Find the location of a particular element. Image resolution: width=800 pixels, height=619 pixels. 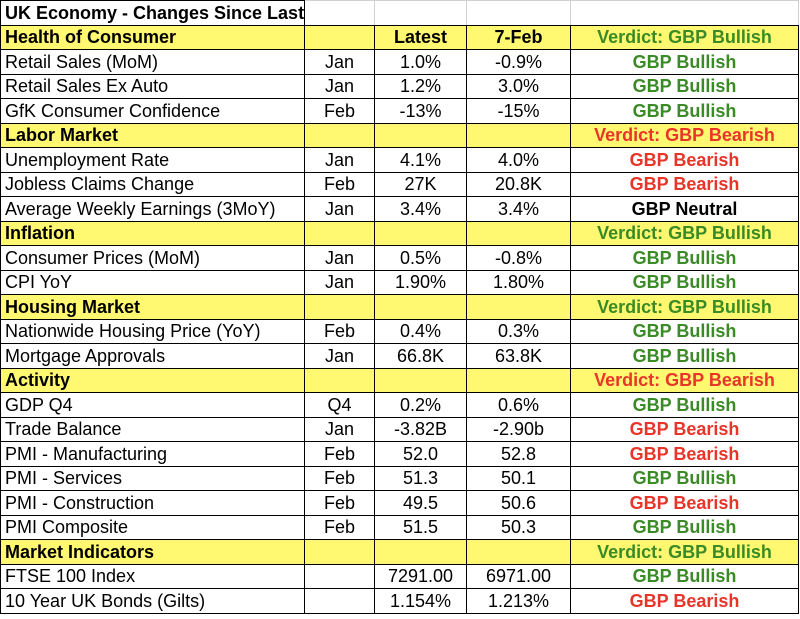

latest-value-cell: 66.8K is located at coordinates (420, 356).